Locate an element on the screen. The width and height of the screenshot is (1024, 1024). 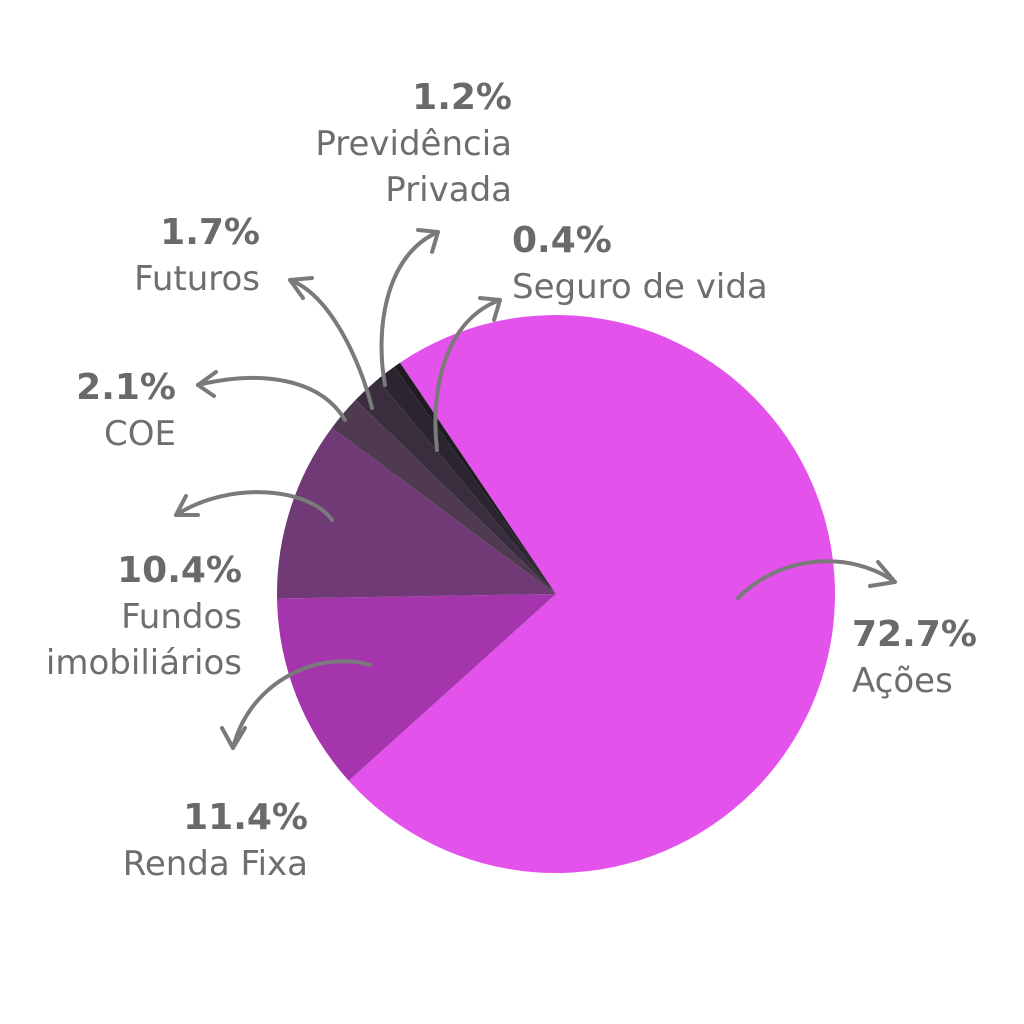
label-coe-value: 2.1% is located at coordinates (126, 387).